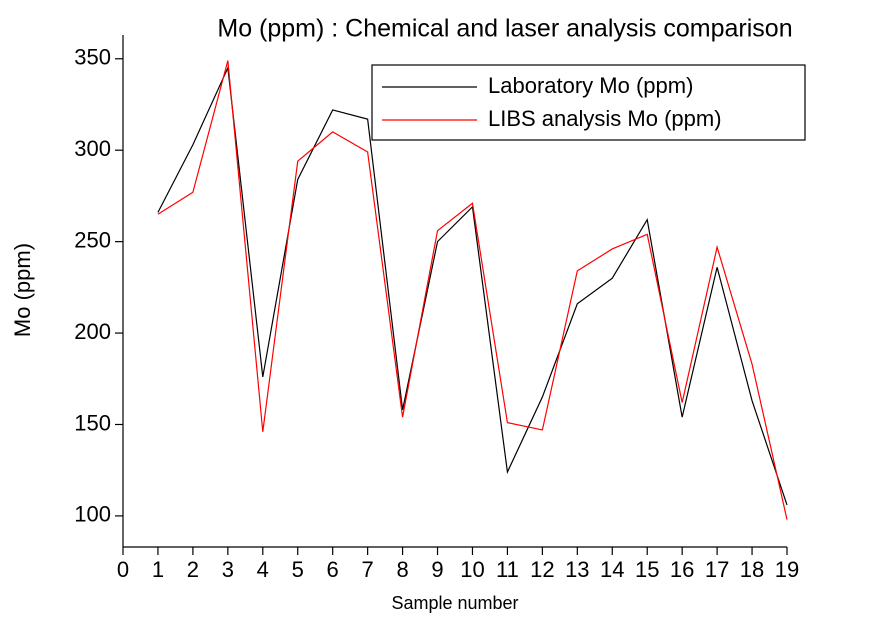 The width and height of the screenshot is (877, 618). I want to click on x-axis-label: Sample number, so click(454, 603).